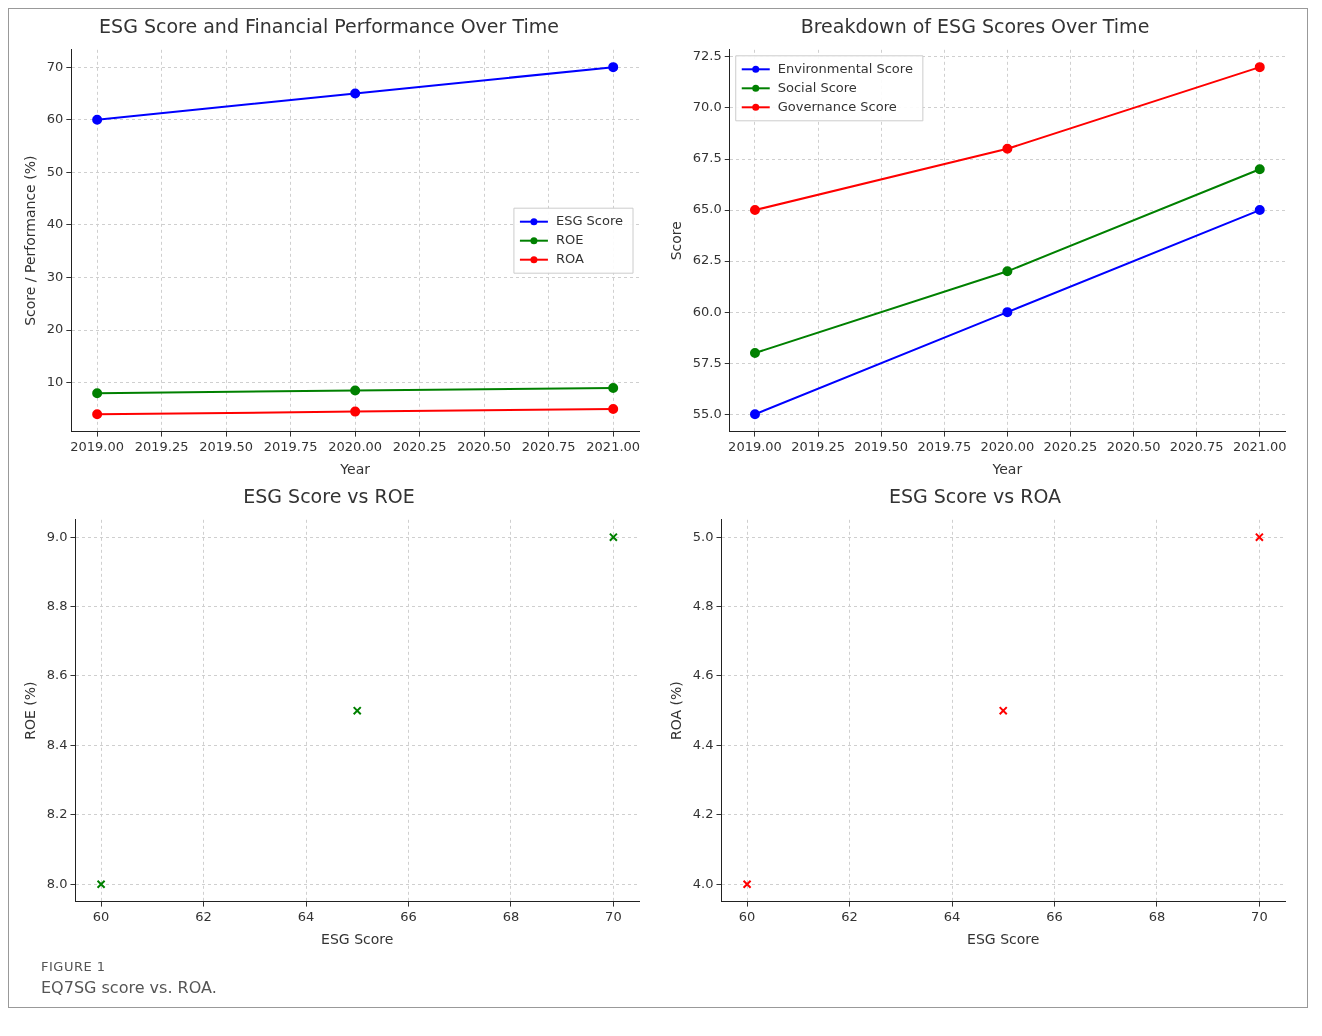  I want to click on y-tick-label: 55.0, so click(707, 413).